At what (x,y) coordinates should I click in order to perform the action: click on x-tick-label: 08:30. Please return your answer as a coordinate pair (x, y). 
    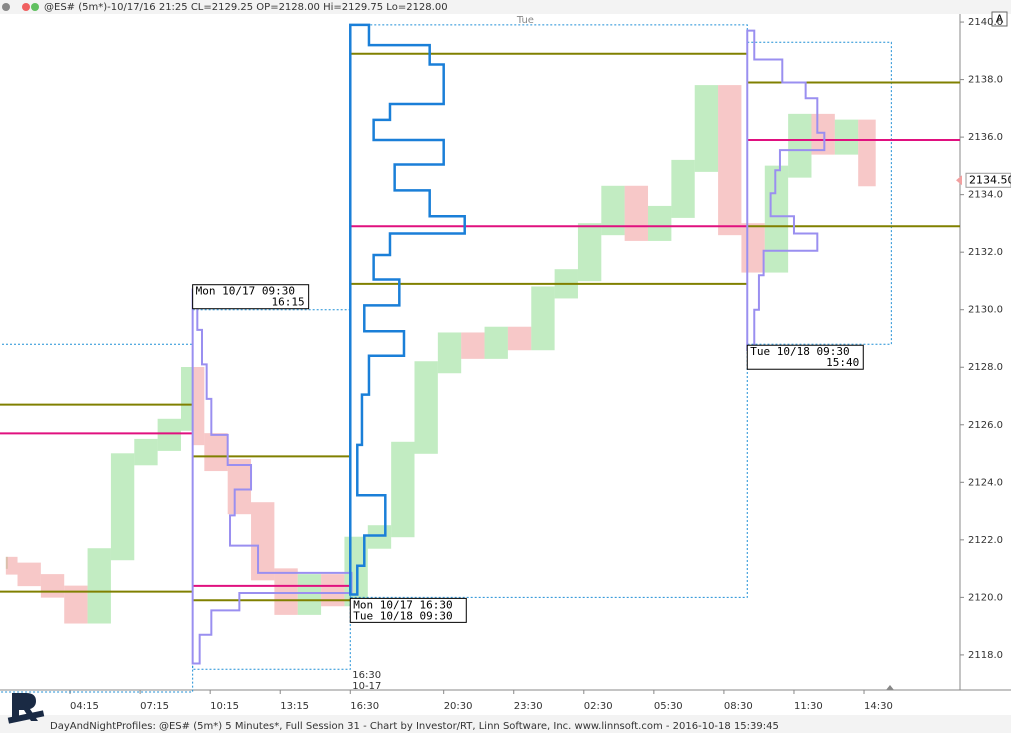
    Looking at the image, I should click on (738, 706).